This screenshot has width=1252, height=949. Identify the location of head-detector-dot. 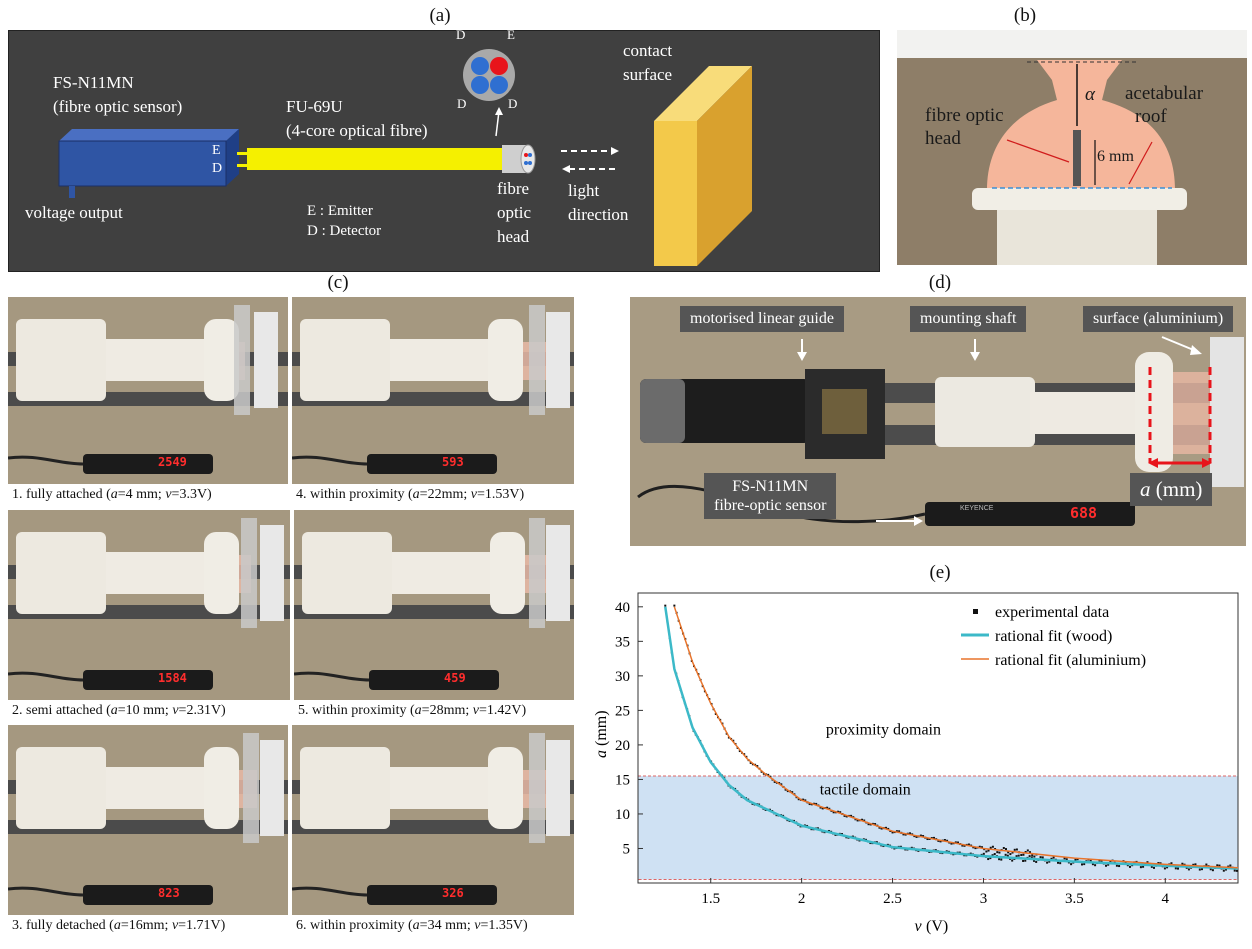
(530, 163).